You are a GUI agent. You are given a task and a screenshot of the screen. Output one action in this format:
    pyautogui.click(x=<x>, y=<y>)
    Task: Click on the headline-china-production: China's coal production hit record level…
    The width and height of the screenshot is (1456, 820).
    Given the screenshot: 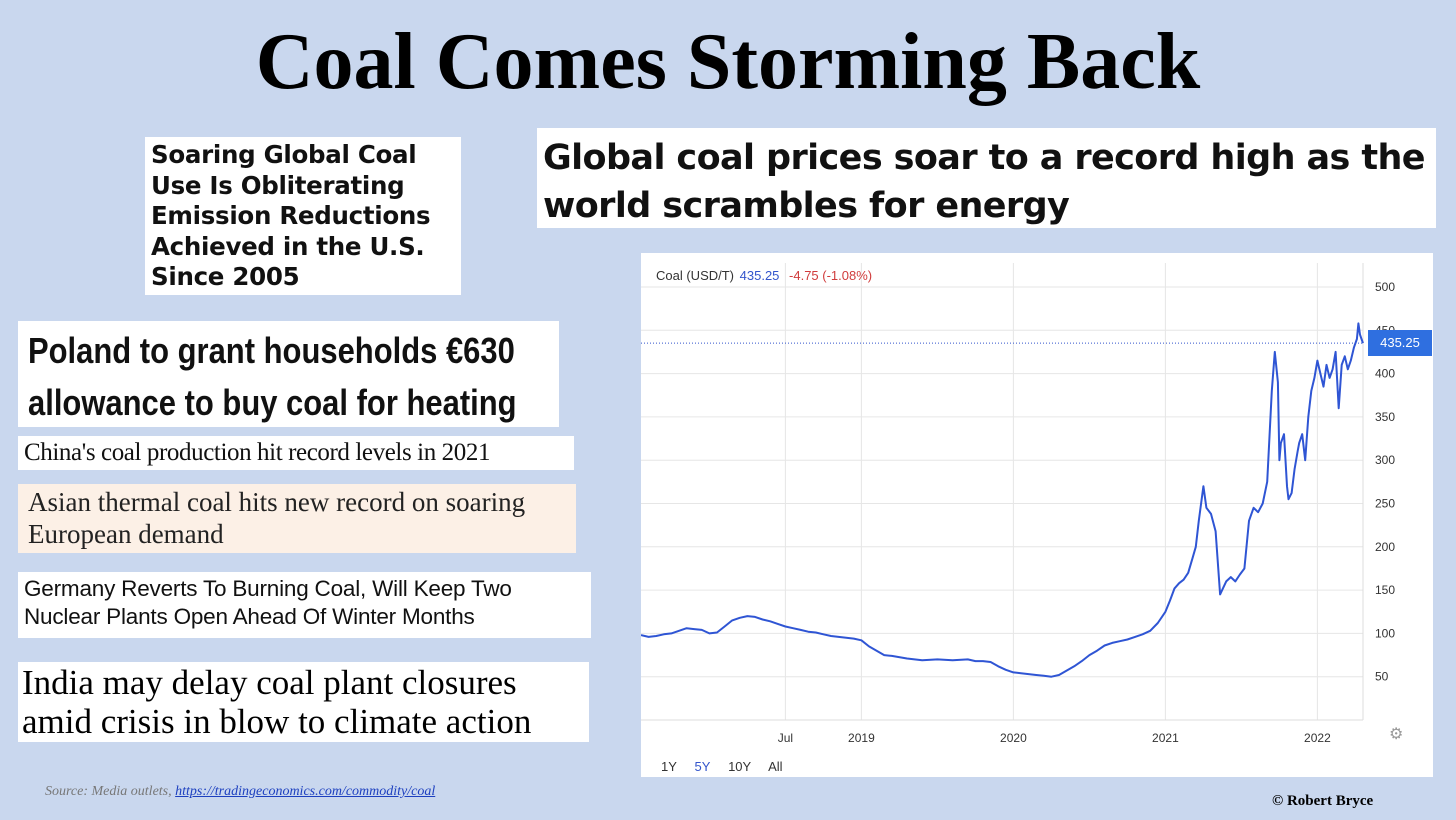 What is the action you would take?
    pyautogui.click(x=296, y=453)
    